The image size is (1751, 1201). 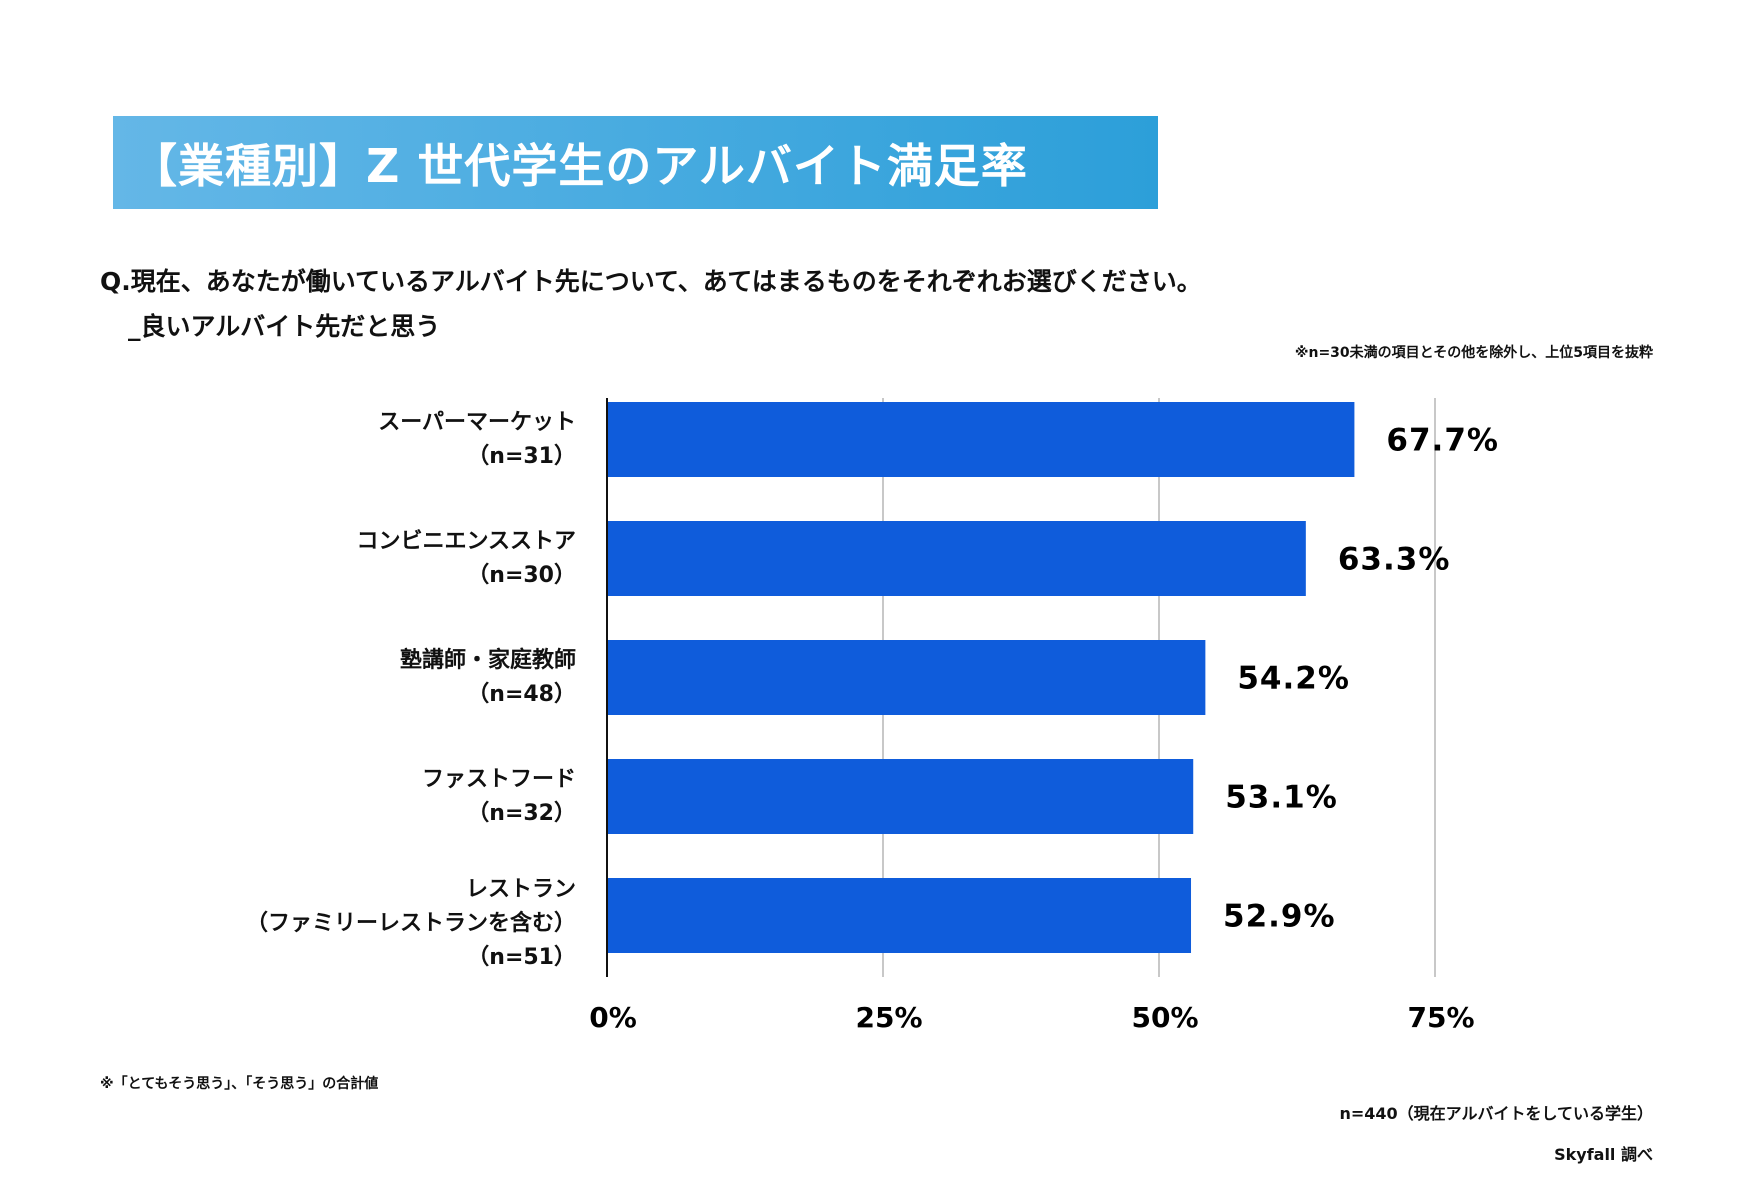 I want to click on data-label: 52.9%, so click(x=1279, y=917).